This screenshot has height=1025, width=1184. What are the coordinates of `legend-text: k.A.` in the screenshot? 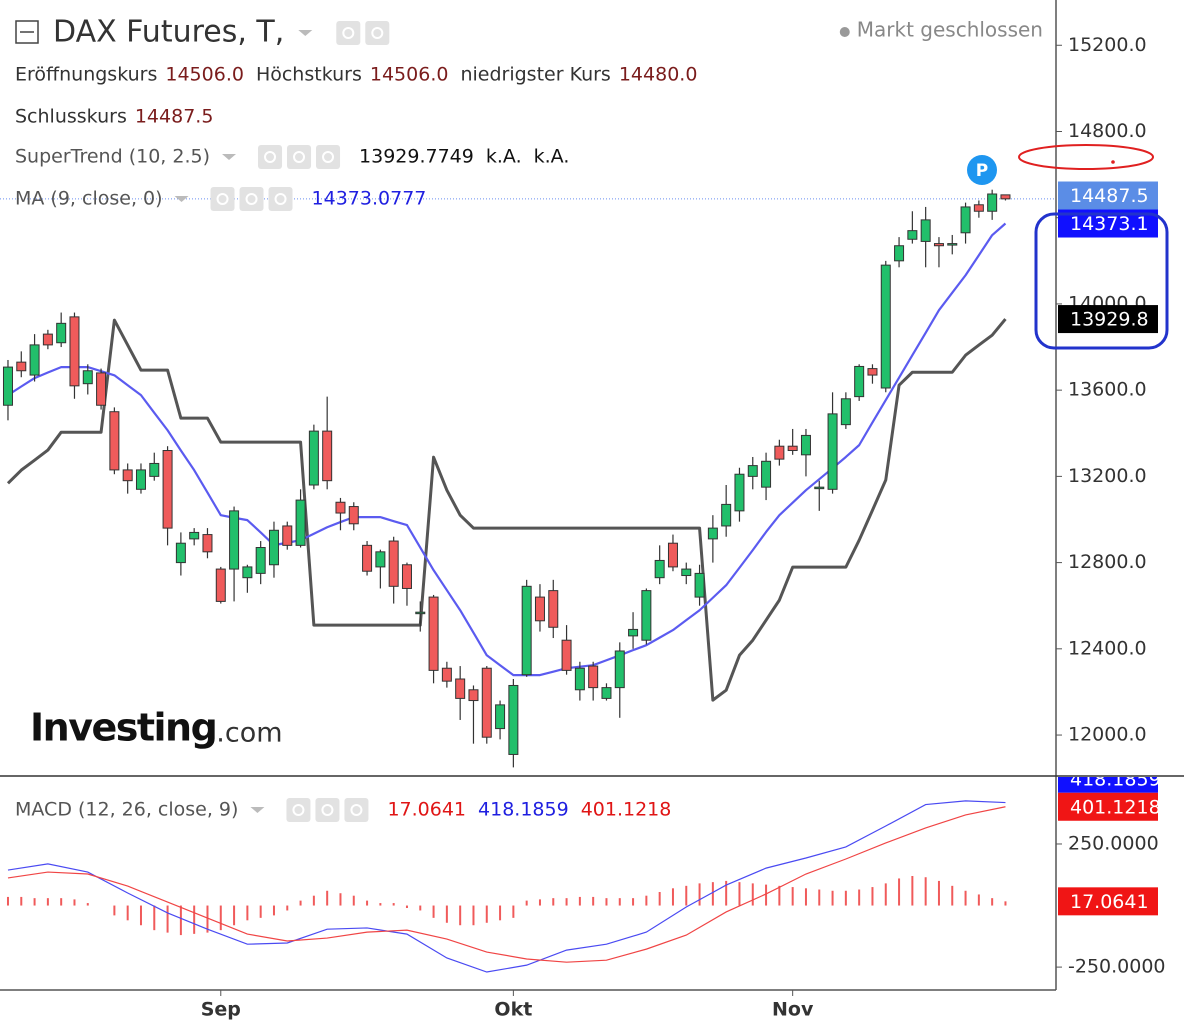 It's located at (552, 157).